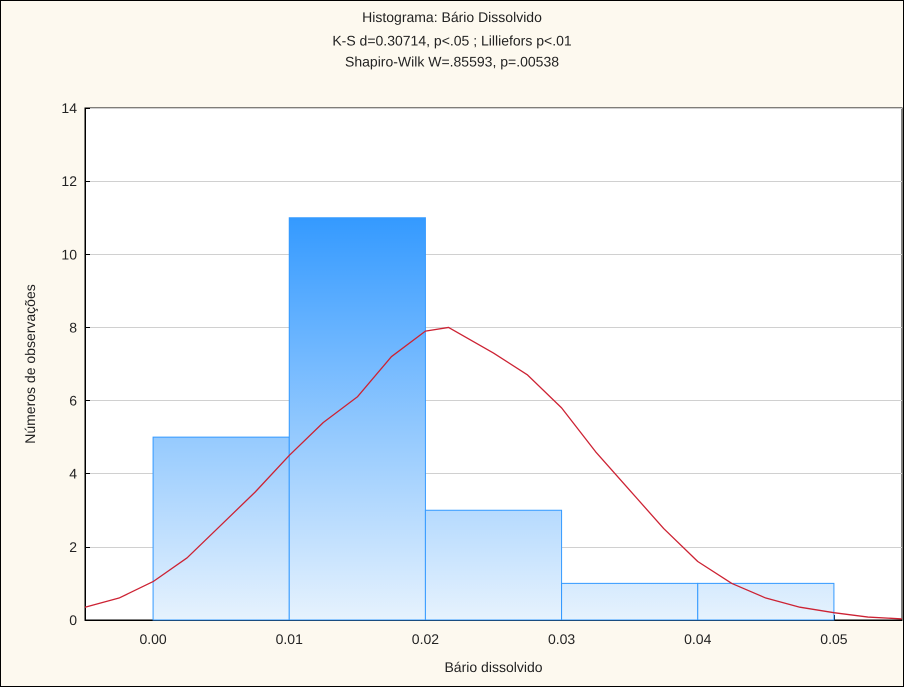 Image resolution: width=904 pixels, height=687 pixels. I want to click on x-tick-label: 0.02, so click(426, 639).